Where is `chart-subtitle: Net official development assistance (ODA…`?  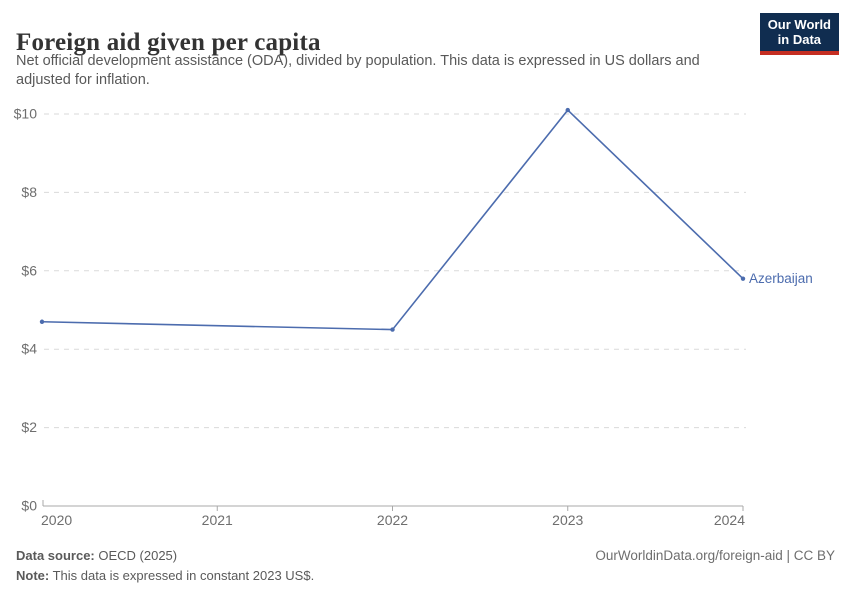 chart-subtitle: Net official development assistance (ODA… is located at coordinates (358, 71).